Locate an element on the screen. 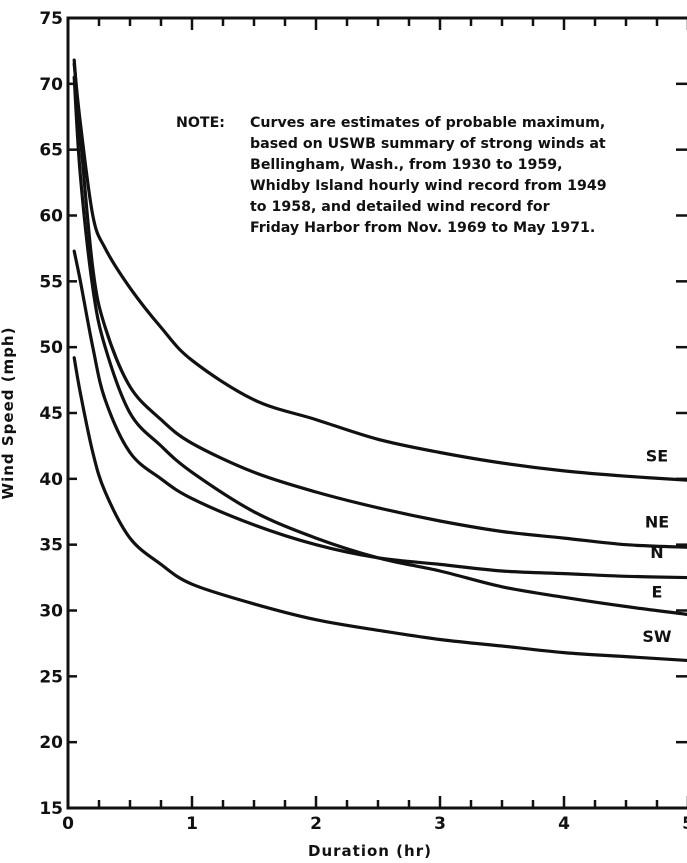 The height and width of the screenshot is (863, 687). series-label-ne: NE is located at coordinates (657, 522).